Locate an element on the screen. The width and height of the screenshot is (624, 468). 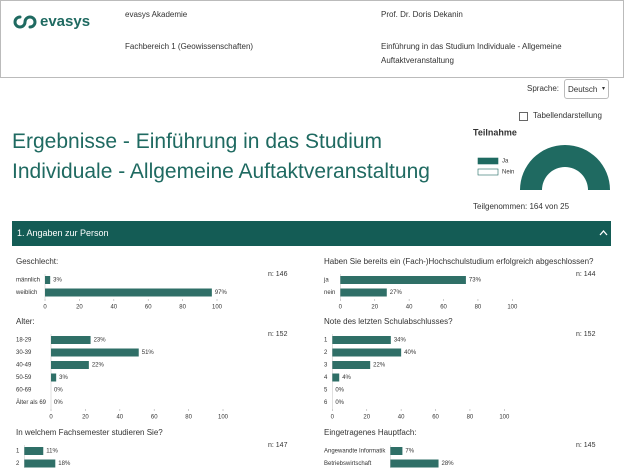
organization: evasys Akademie is located at coordinates (156, 14).